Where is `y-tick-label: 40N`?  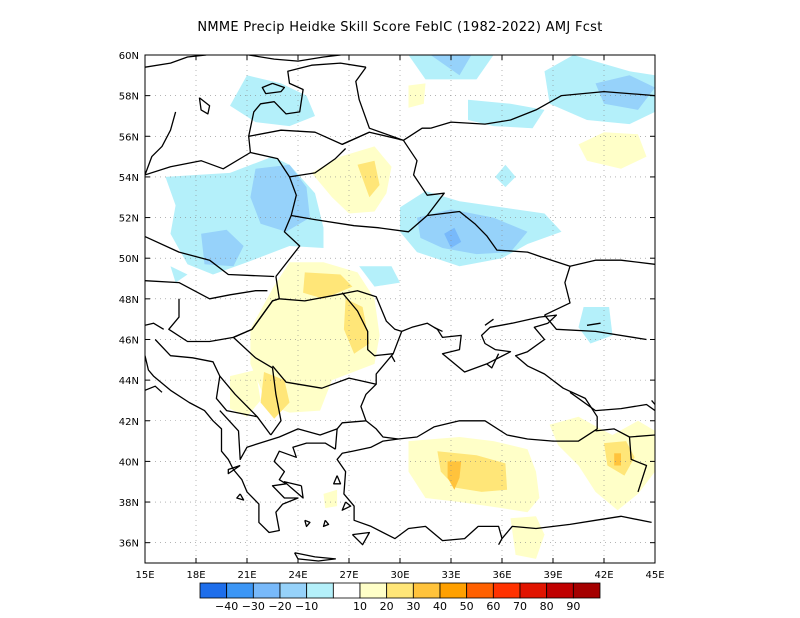
y-tick-label: 40N is located at coordinates (129, 462).